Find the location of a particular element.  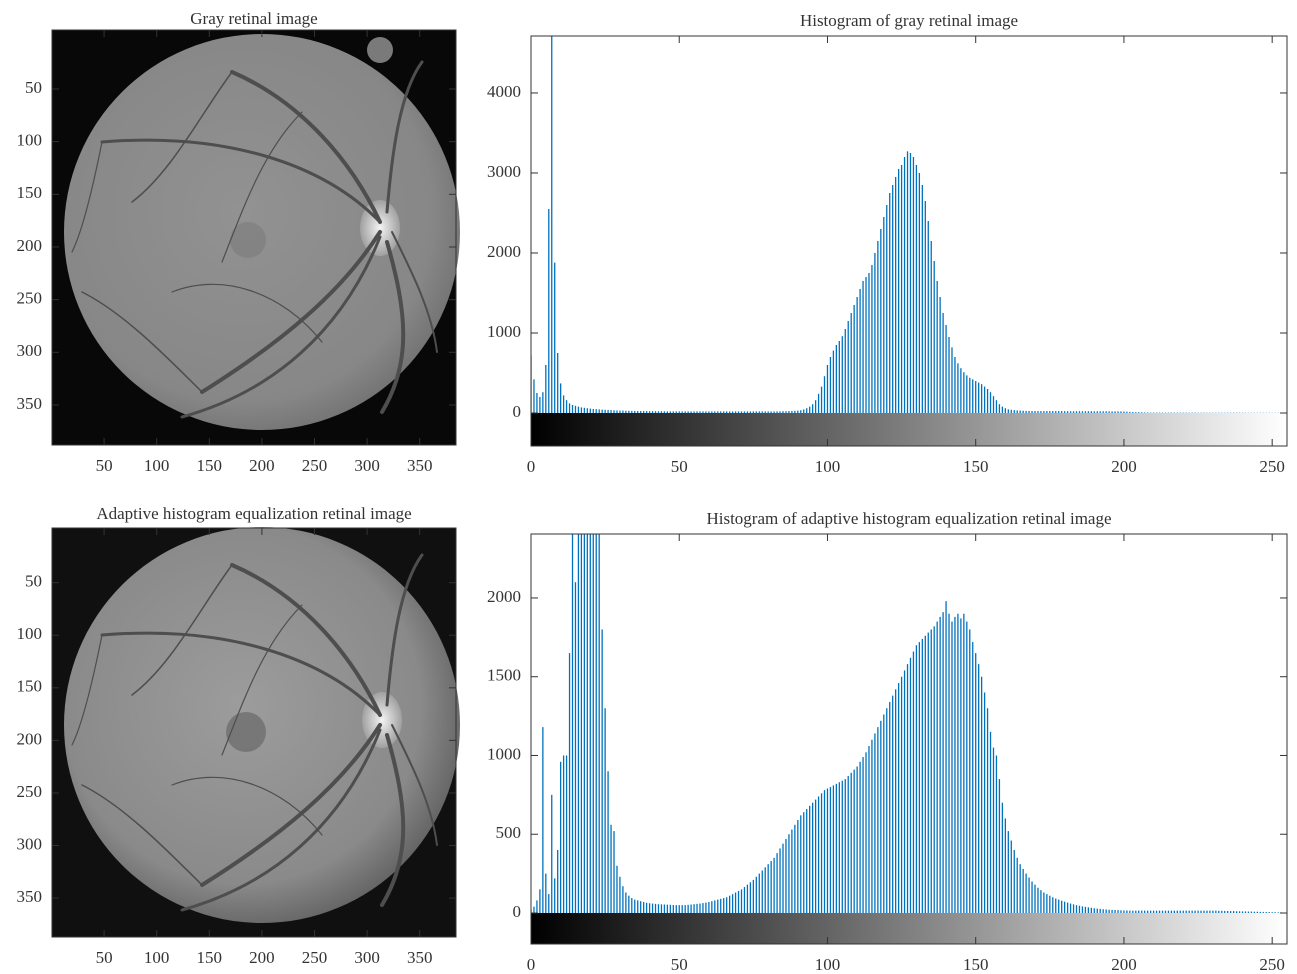

y-tick-label: 4000 is located at coordinates (504, 91).